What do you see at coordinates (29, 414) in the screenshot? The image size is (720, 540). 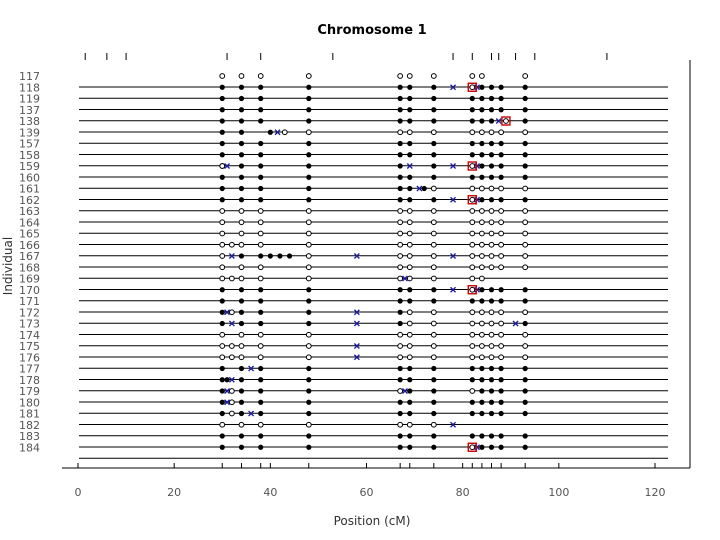 I see `individual-label: 181` at bounding box center [29, 414].